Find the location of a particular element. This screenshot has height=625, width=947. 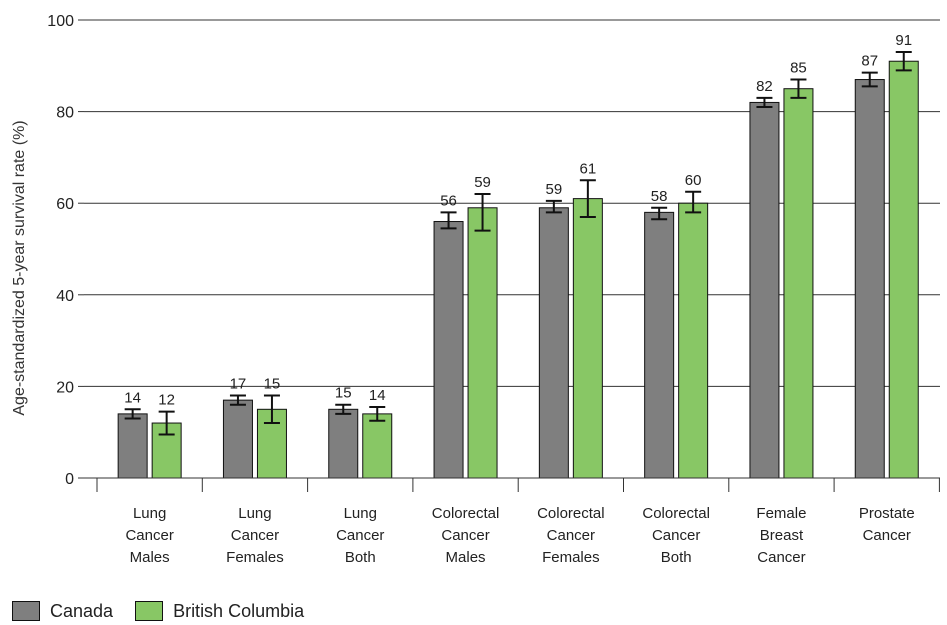

x-category-label: Female Breast Cancer is located at coordinates (781, 535).